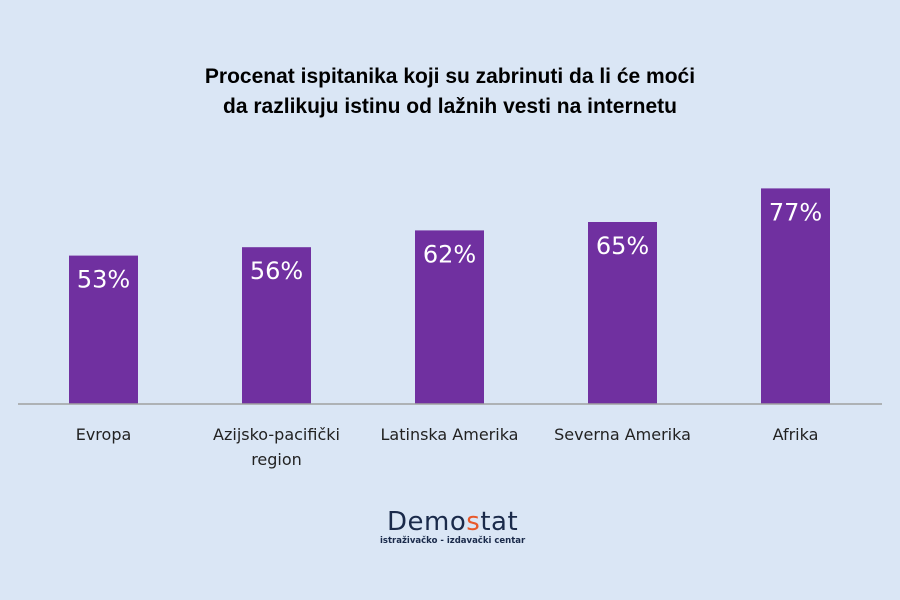 The image size is (900, 600). I want to click on data-label: 56%, so click(276, 271).